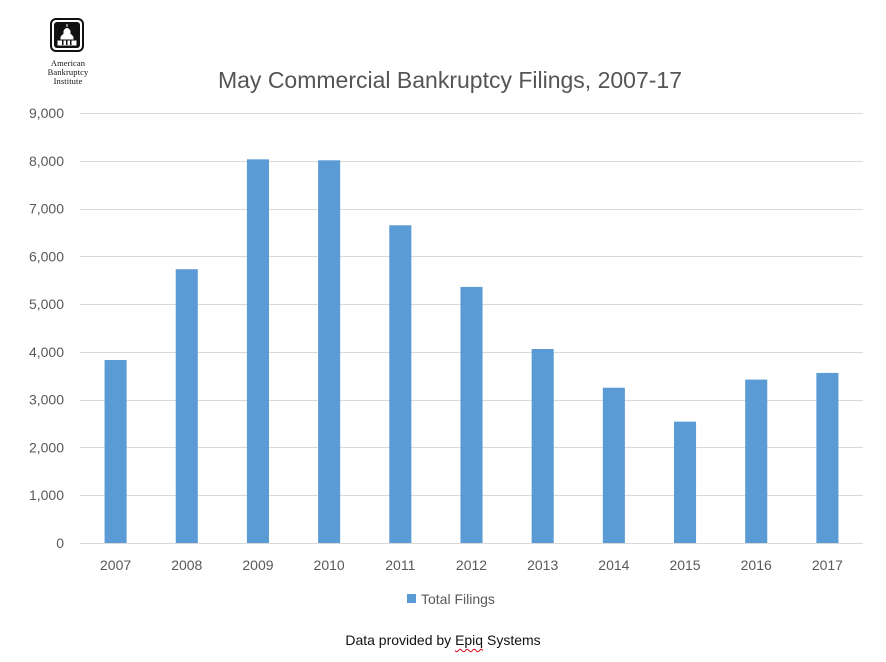 This screenshot has height=662, width=886. I want to click on legend: Total Filings, so click(451, 599).